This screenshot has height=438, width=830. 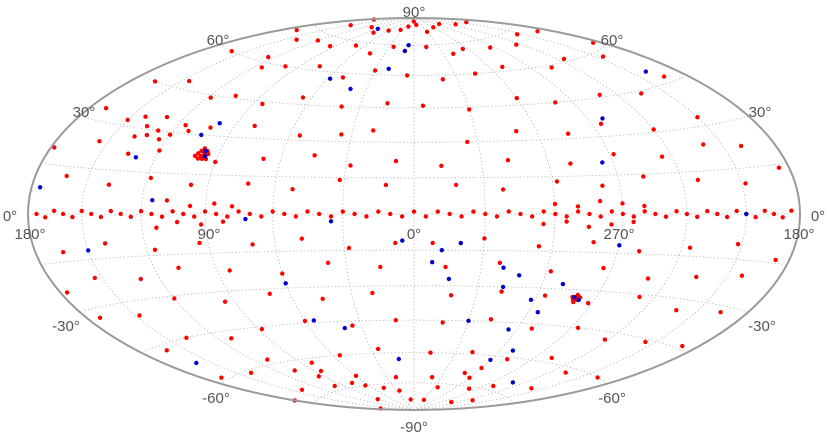 What do you see at coordinates (29, 234) in the screenshot?
I see `lon-tick-label-180-left: 180°` at bounding box center [29, 234].